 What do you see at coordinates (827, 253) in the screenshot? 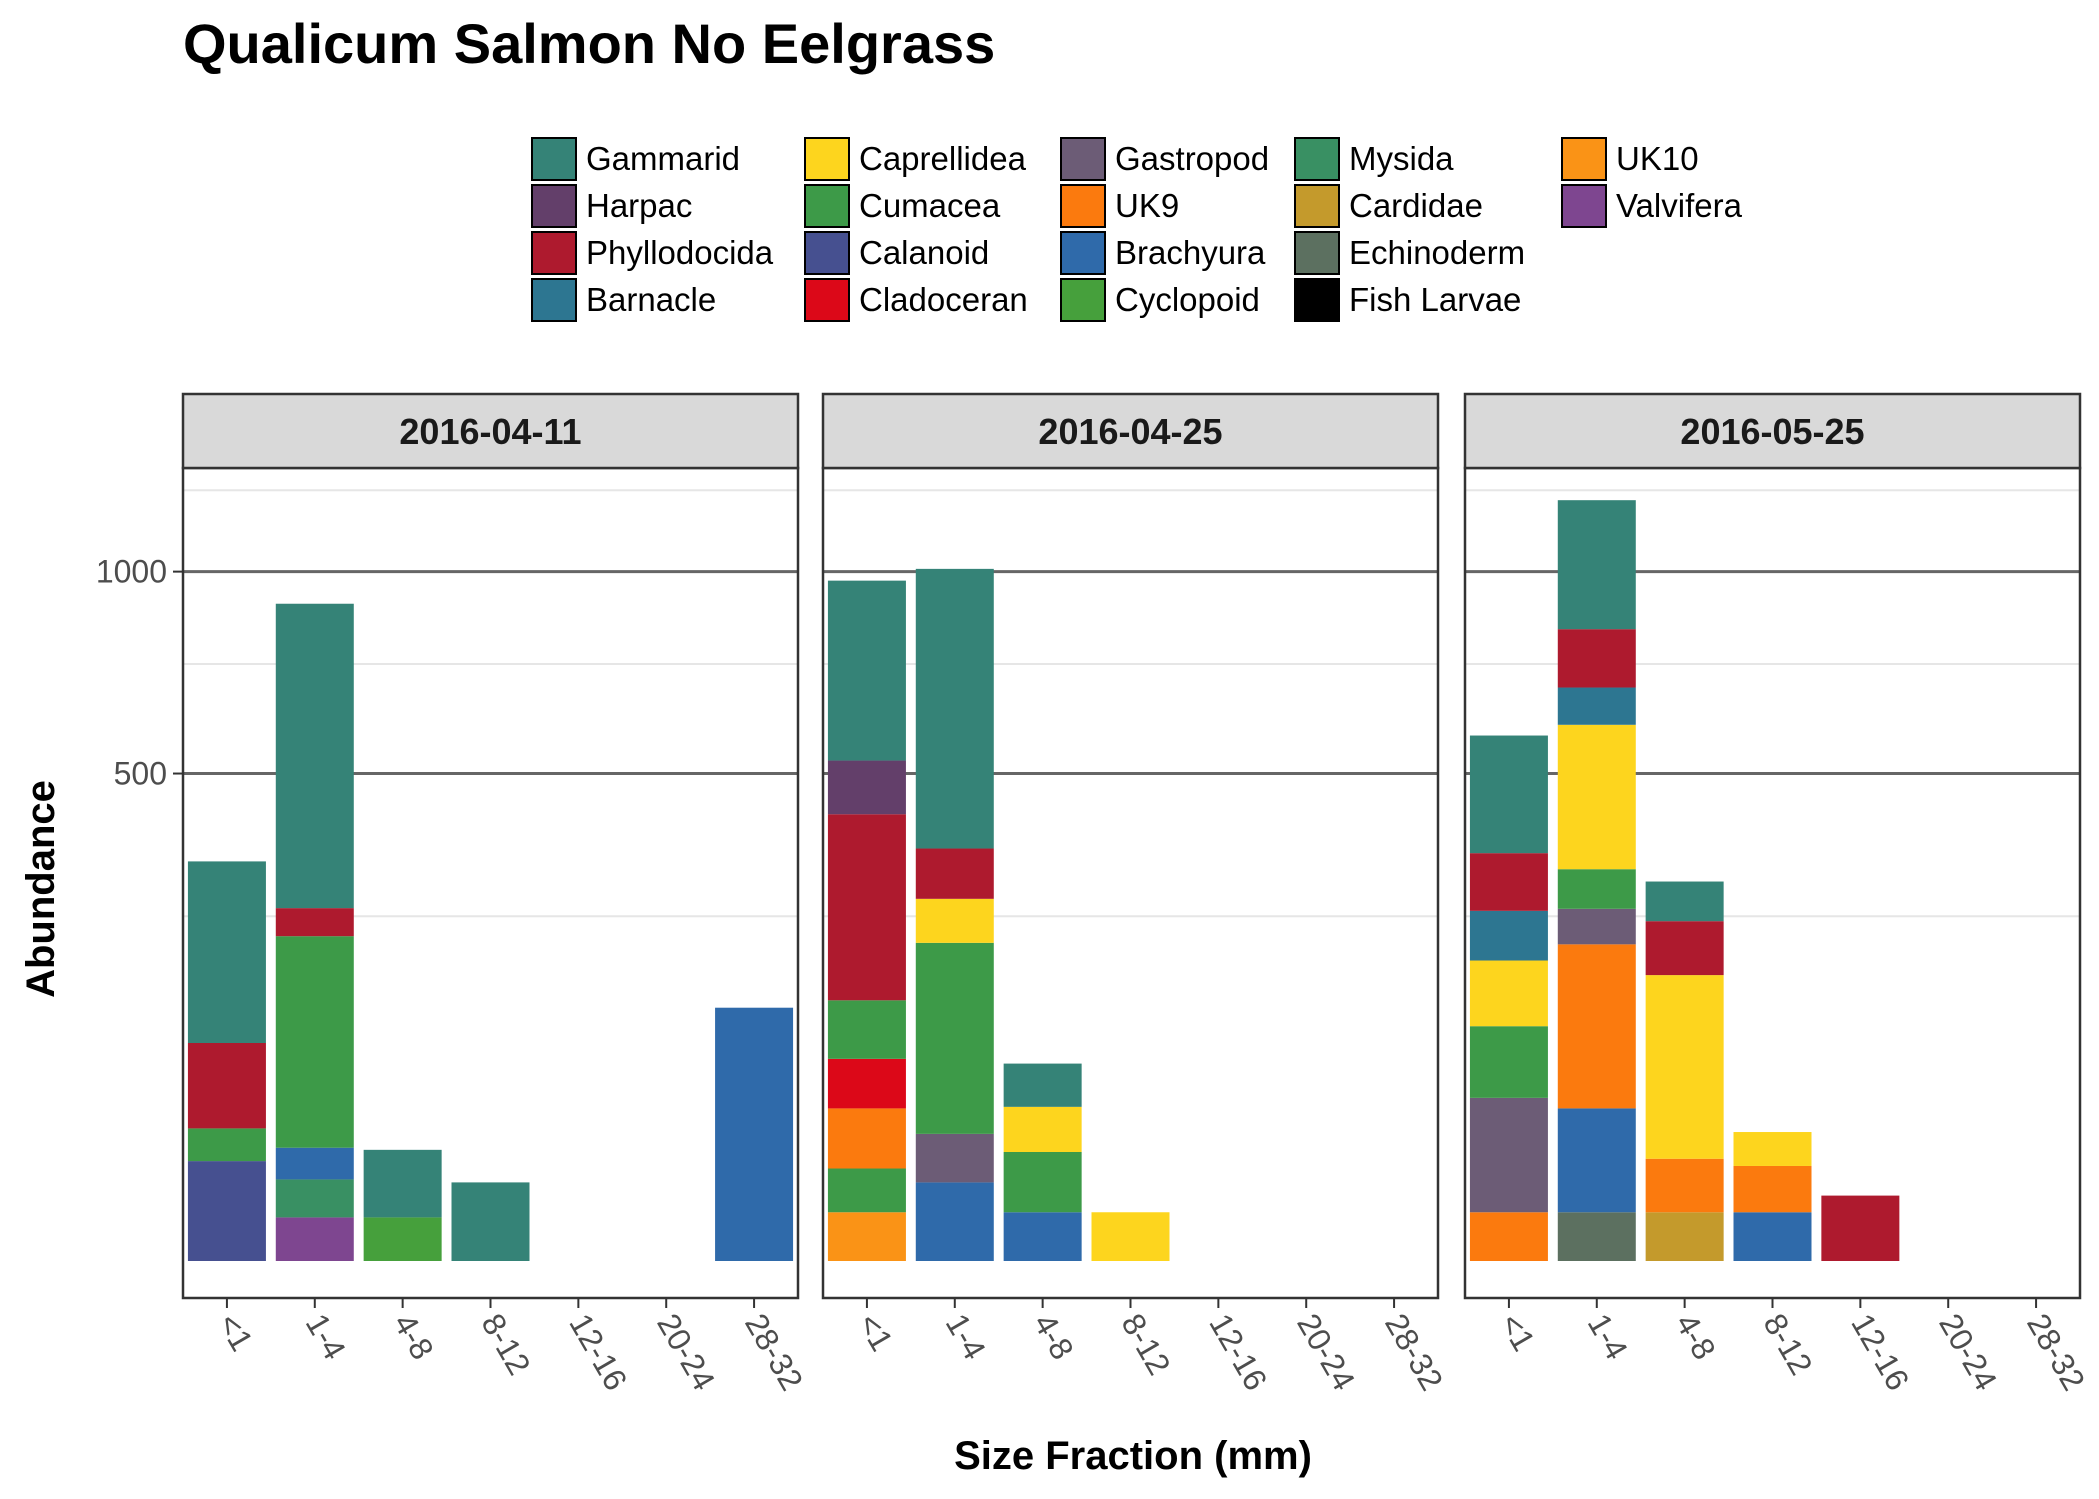
I see `legend-swatch-calanoid` at bounding box center [827, 253].